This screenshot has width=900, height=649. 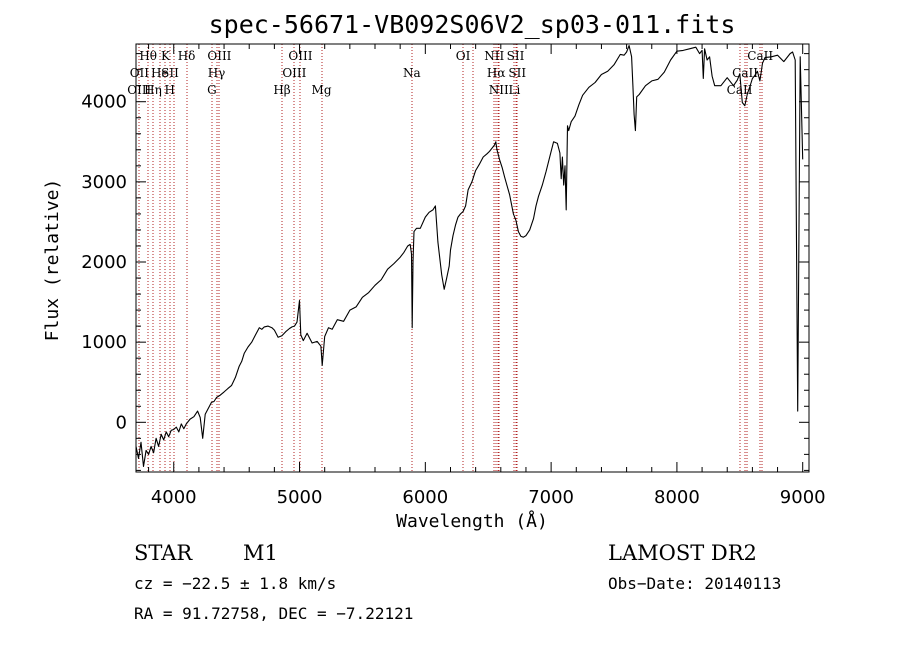 What do you see at coordinates (472, 24) in the screenshot?
I see `chart-title: spec-56671-VB092S06V2_sp03-011.fits` at bounding box center [472, 24].